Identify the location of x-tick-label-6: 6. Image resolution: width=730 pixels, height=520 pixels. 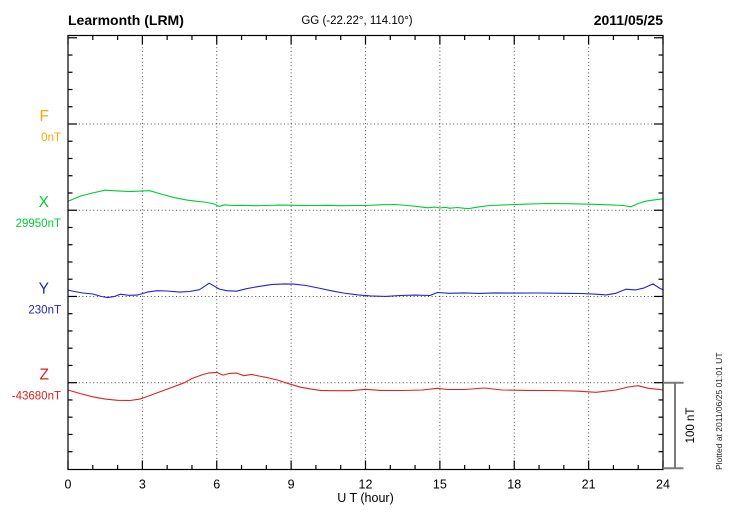
(216, 485).